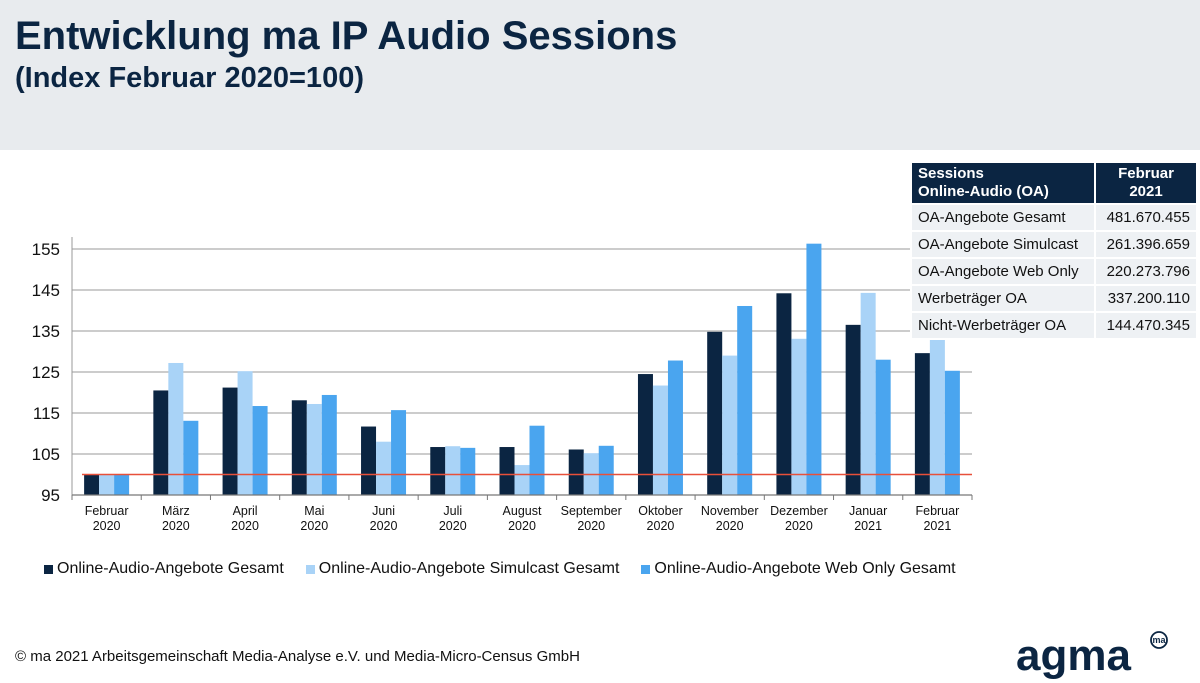  I want to click on legend-item-webonly: Online-Audio-Angebote Web Only Gesamt, so click(798, 569).